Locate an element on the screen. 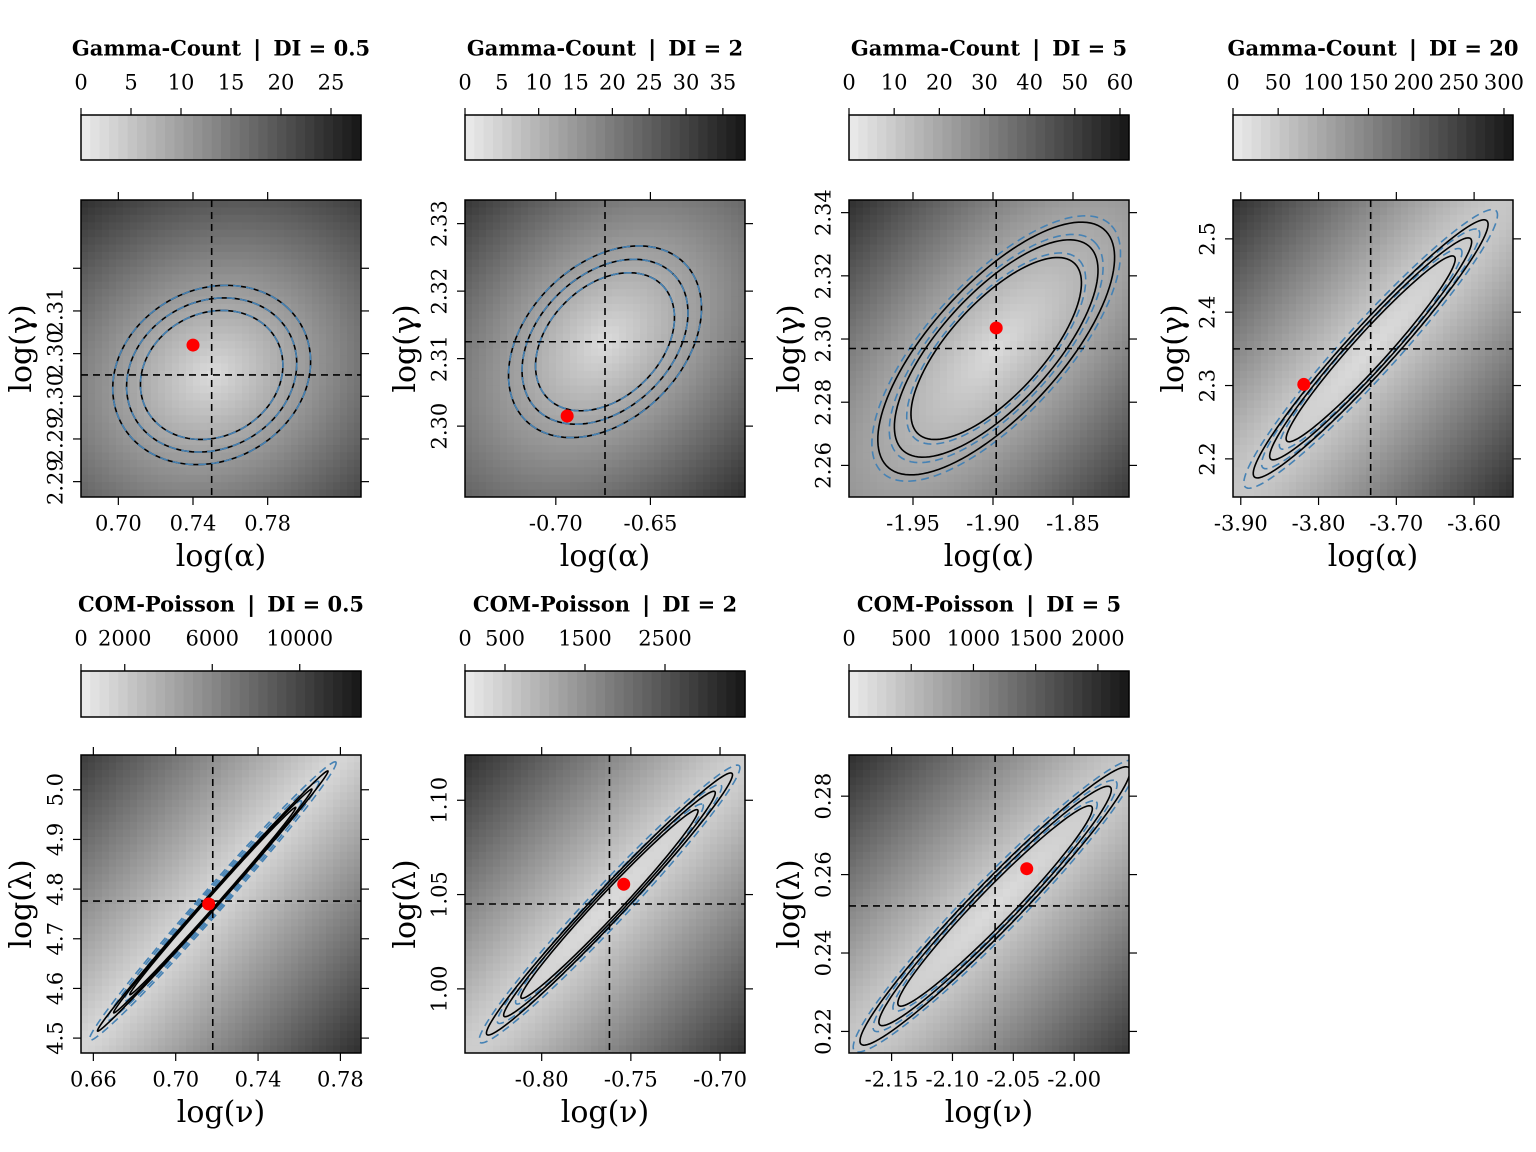 The height and width of the screenshot is (1152, 1536). x-tick-label: -0.65 is located at coordinates (650, 524).